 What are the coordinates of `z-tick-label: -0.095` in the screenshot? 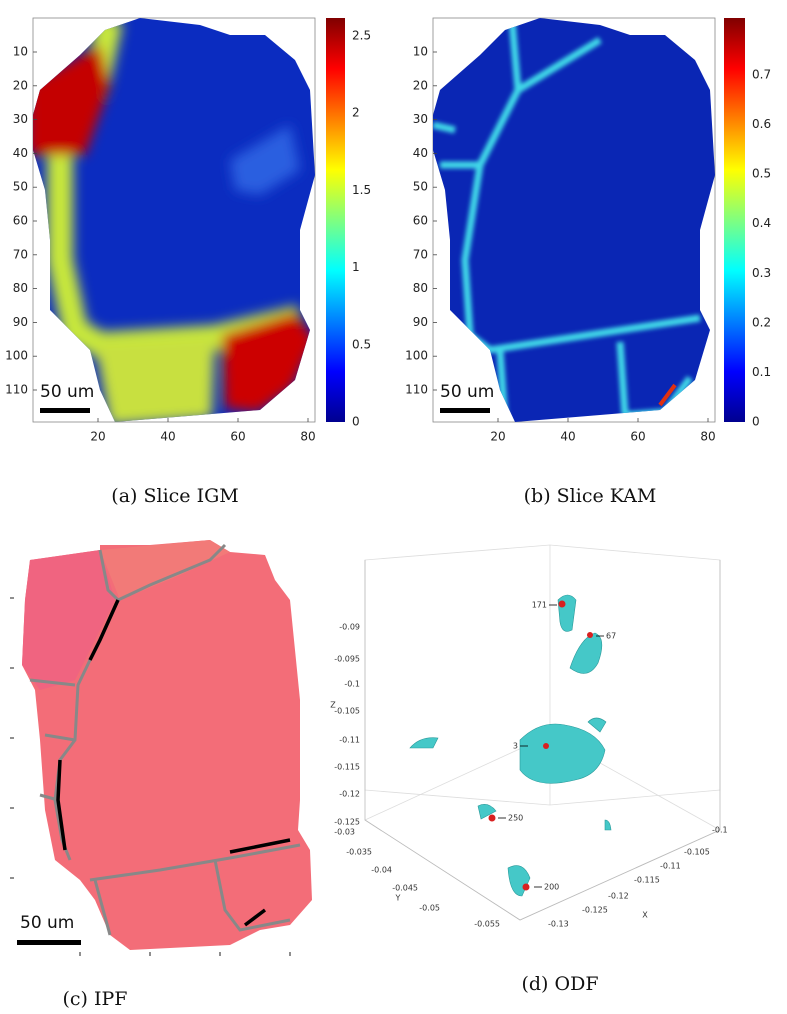 It's located at (347, 659).